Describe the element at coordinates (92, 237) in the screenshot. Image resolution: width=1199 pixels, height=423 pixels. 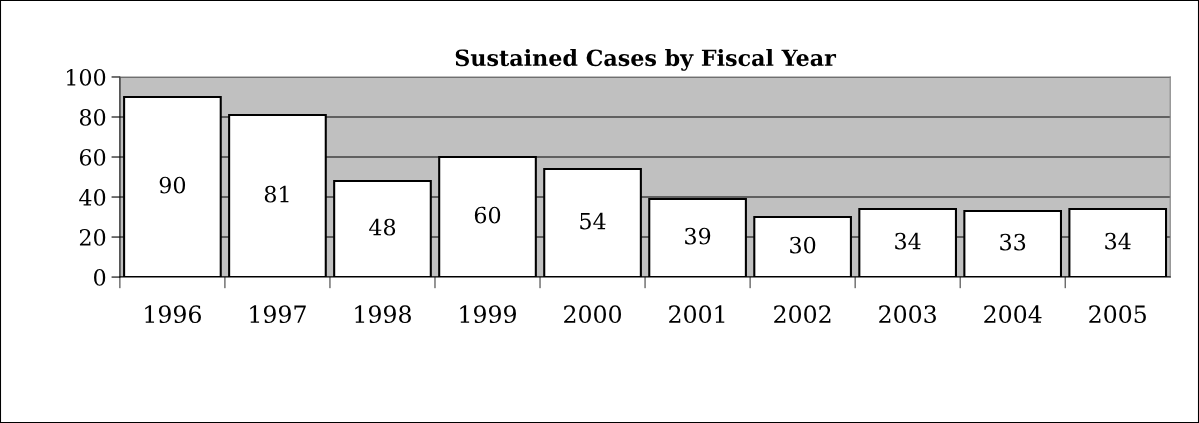
I see `y-tick-label: 20` at that location.